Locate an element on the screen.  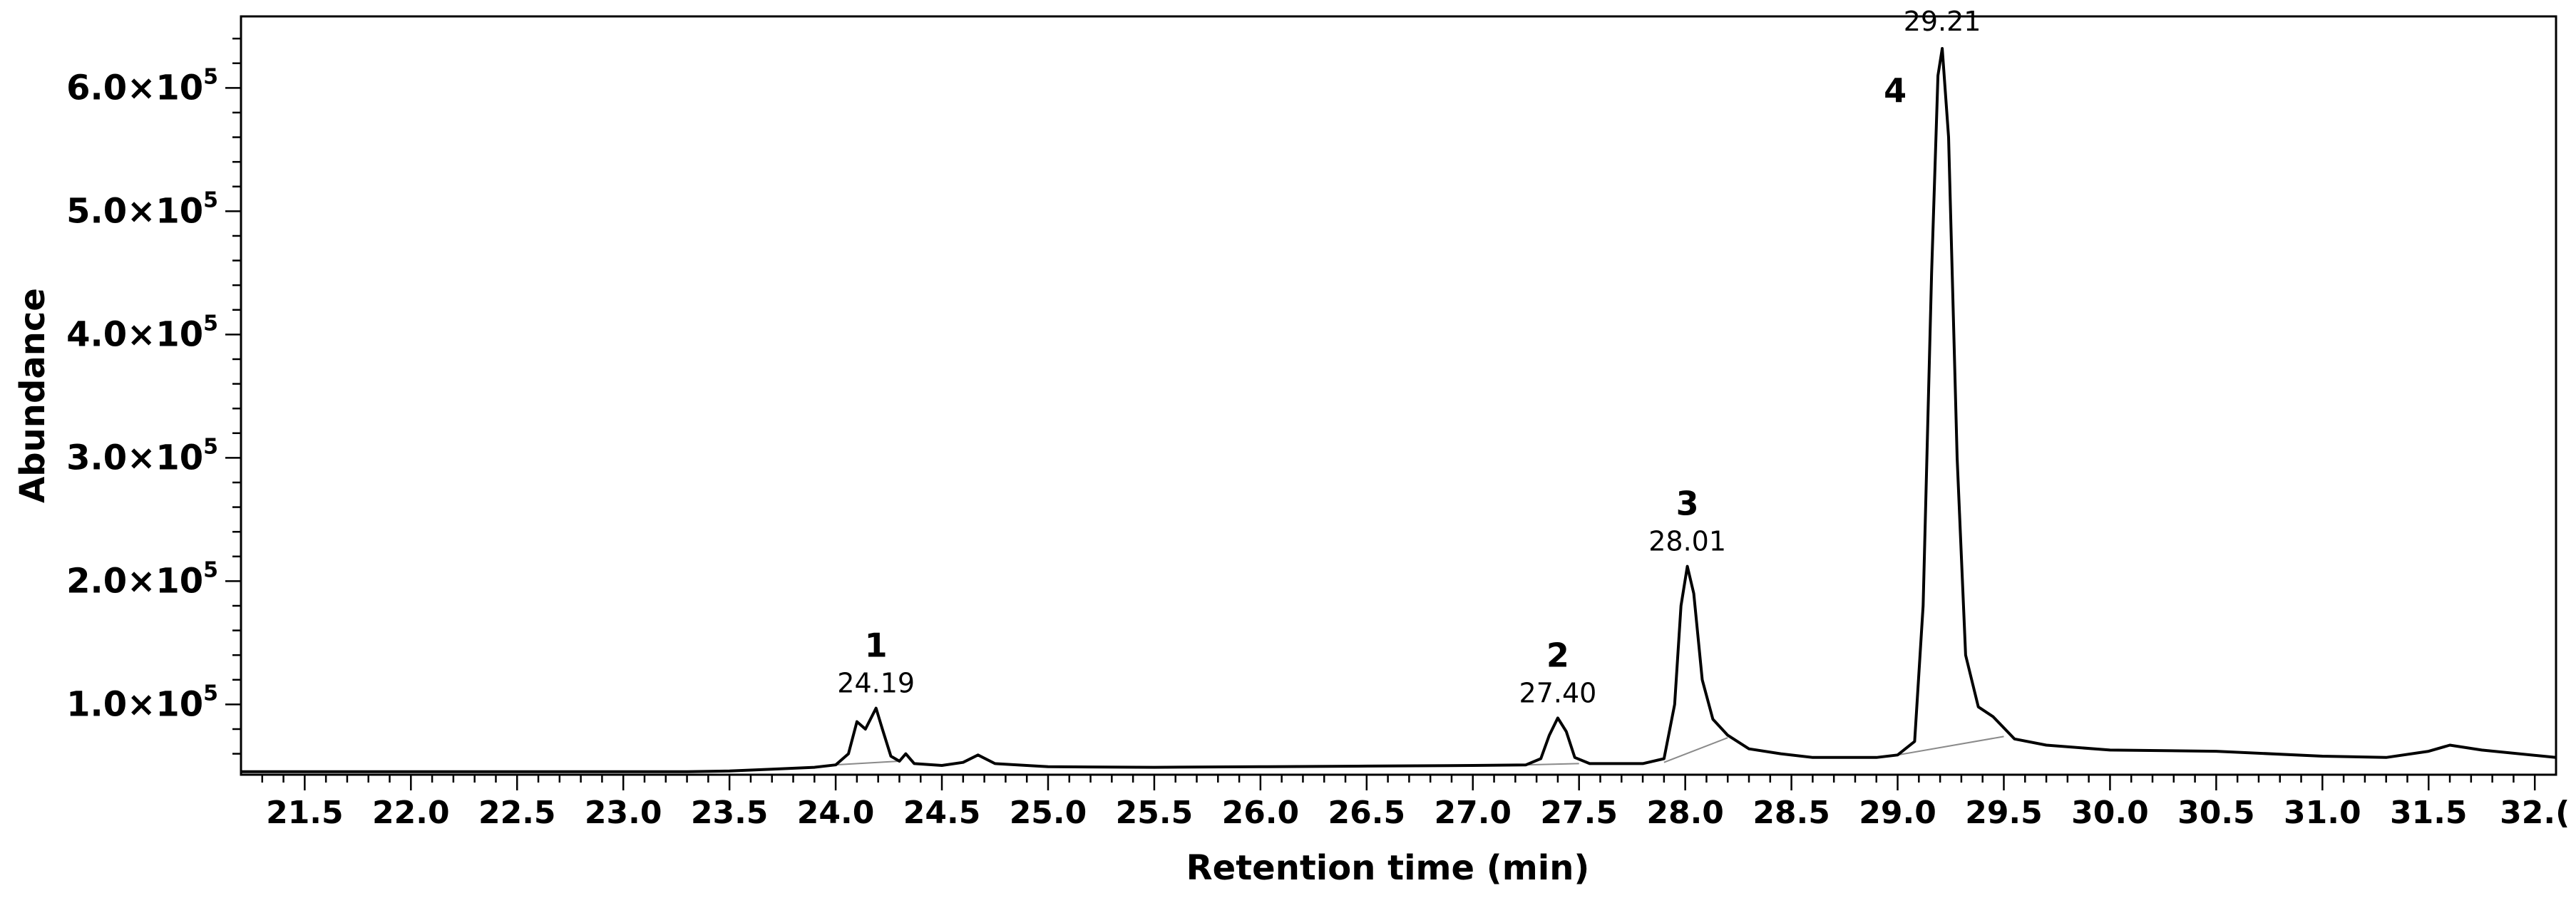
peak-retention-label: 24.19 is located at coordinates (876, 683).